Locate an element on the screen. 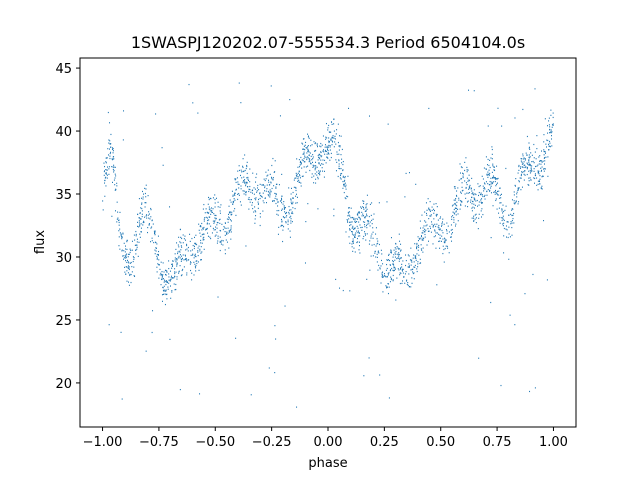  y-tick-label: 45 is located at coordinates (63, 69).